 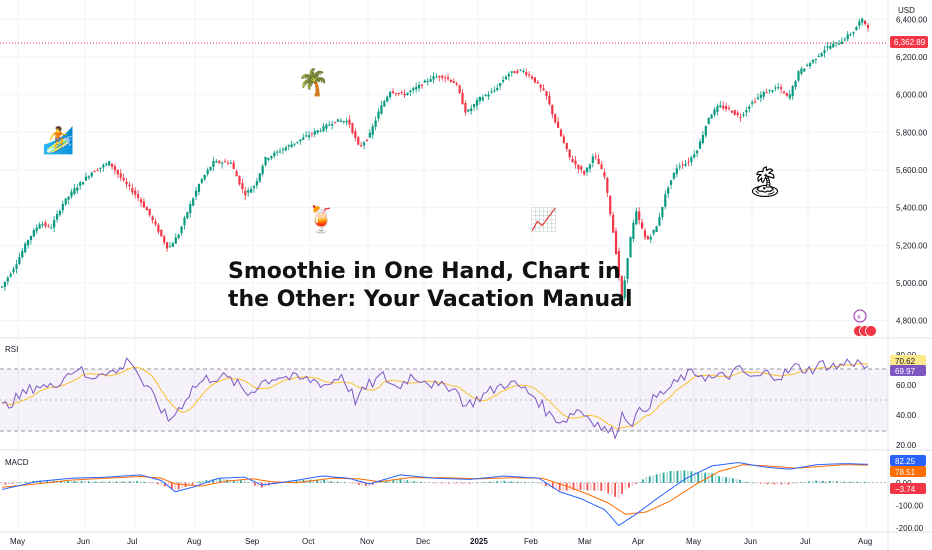 What do you see at coordinates (908, 360) in the screenshot?
I see `rsi-value-tag-bg` at bounding box center [908, 360].